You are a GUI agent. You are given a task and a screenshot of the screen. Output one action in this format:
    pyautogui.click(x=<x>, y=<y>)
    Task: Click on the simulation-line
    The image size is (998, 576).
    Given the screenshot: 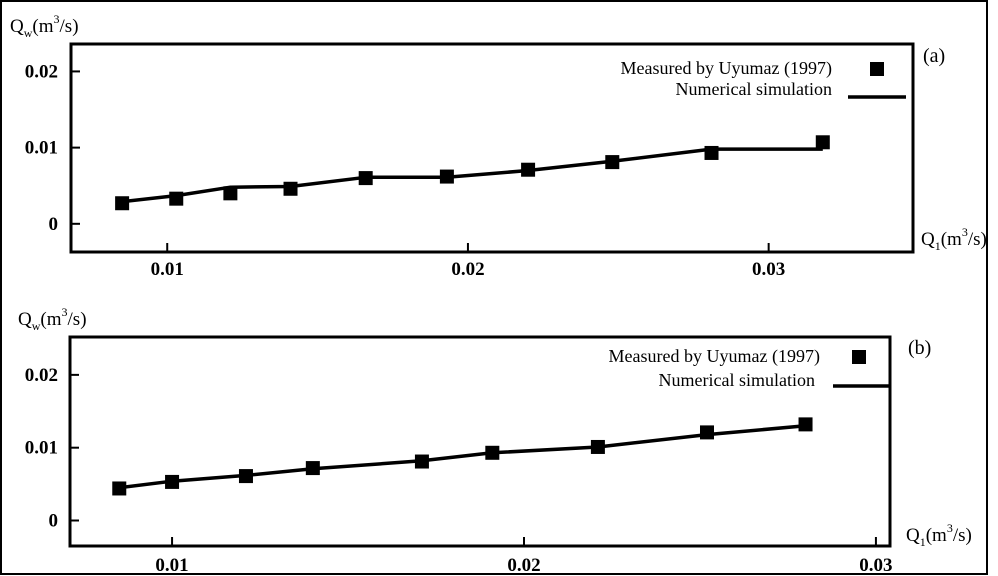 What is the action you would take?
    pyautogui.click(x=472, y=175)
    